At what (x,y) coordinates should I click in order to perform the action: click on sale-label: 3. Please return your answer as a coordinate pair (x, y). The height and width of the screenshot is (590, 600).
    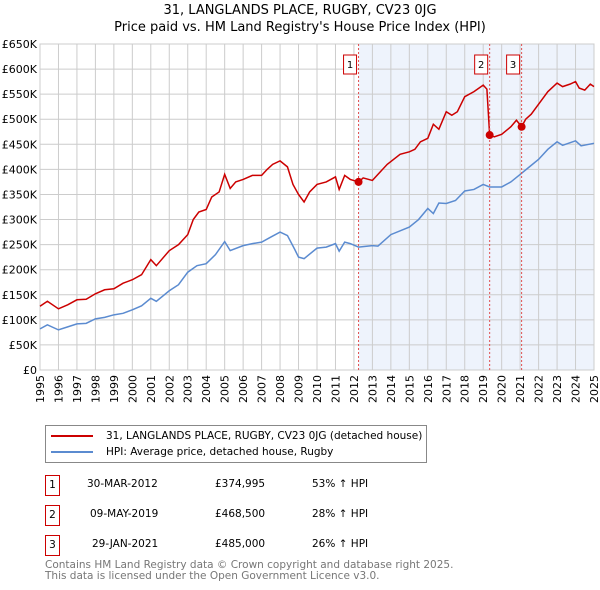
    Looking at the image, I should click on (513, 65).